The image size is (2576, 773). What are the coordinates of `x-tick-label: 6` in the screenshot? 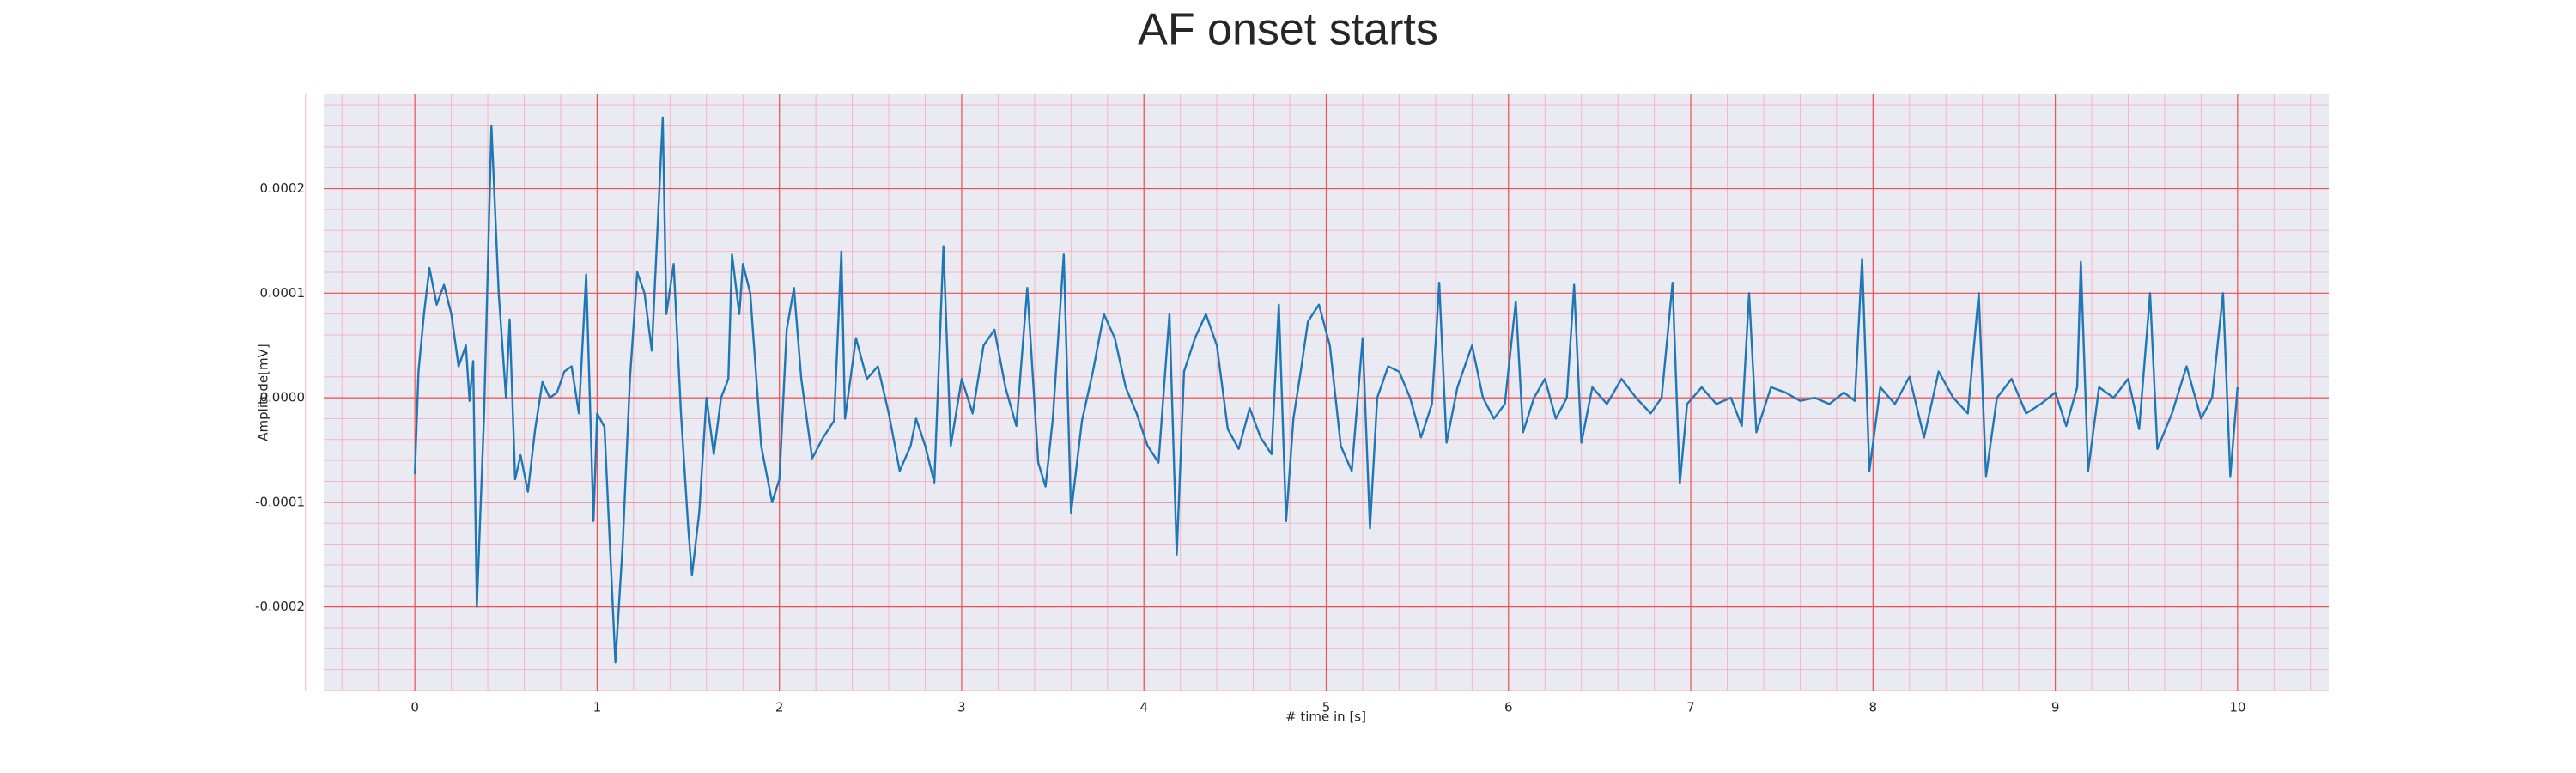 It's located at (1508, 707).